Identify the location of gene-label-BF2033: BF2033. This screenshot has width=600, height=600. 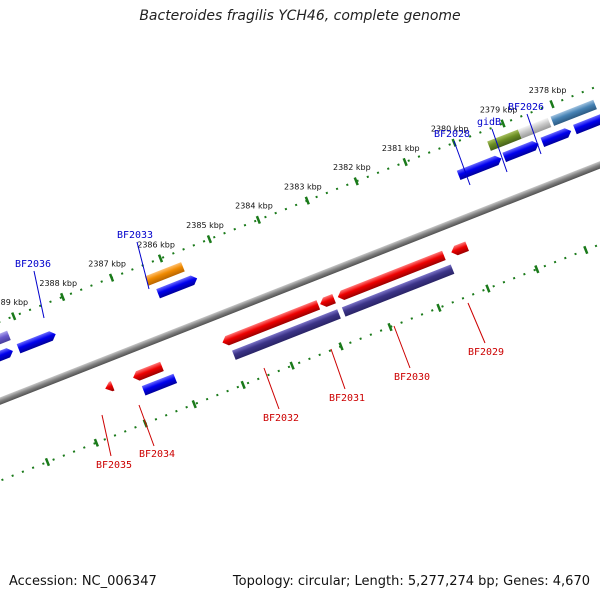
(135, 235).